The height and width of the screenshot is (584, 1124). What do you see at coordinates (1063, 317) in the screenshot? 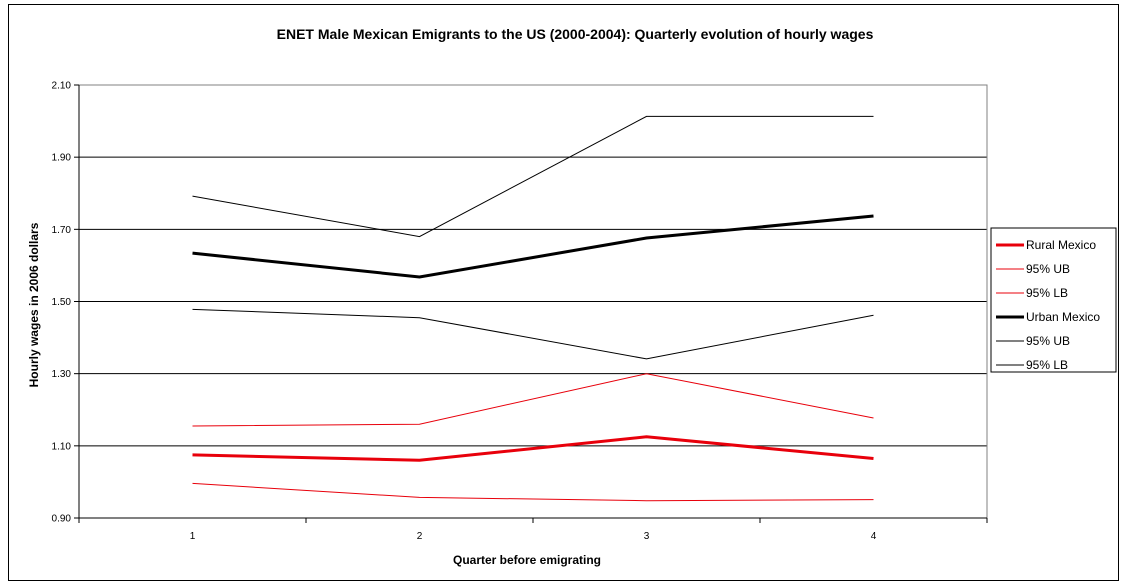
I see `legend-label: Urban Mexico` at bounding box center [1063, 317].